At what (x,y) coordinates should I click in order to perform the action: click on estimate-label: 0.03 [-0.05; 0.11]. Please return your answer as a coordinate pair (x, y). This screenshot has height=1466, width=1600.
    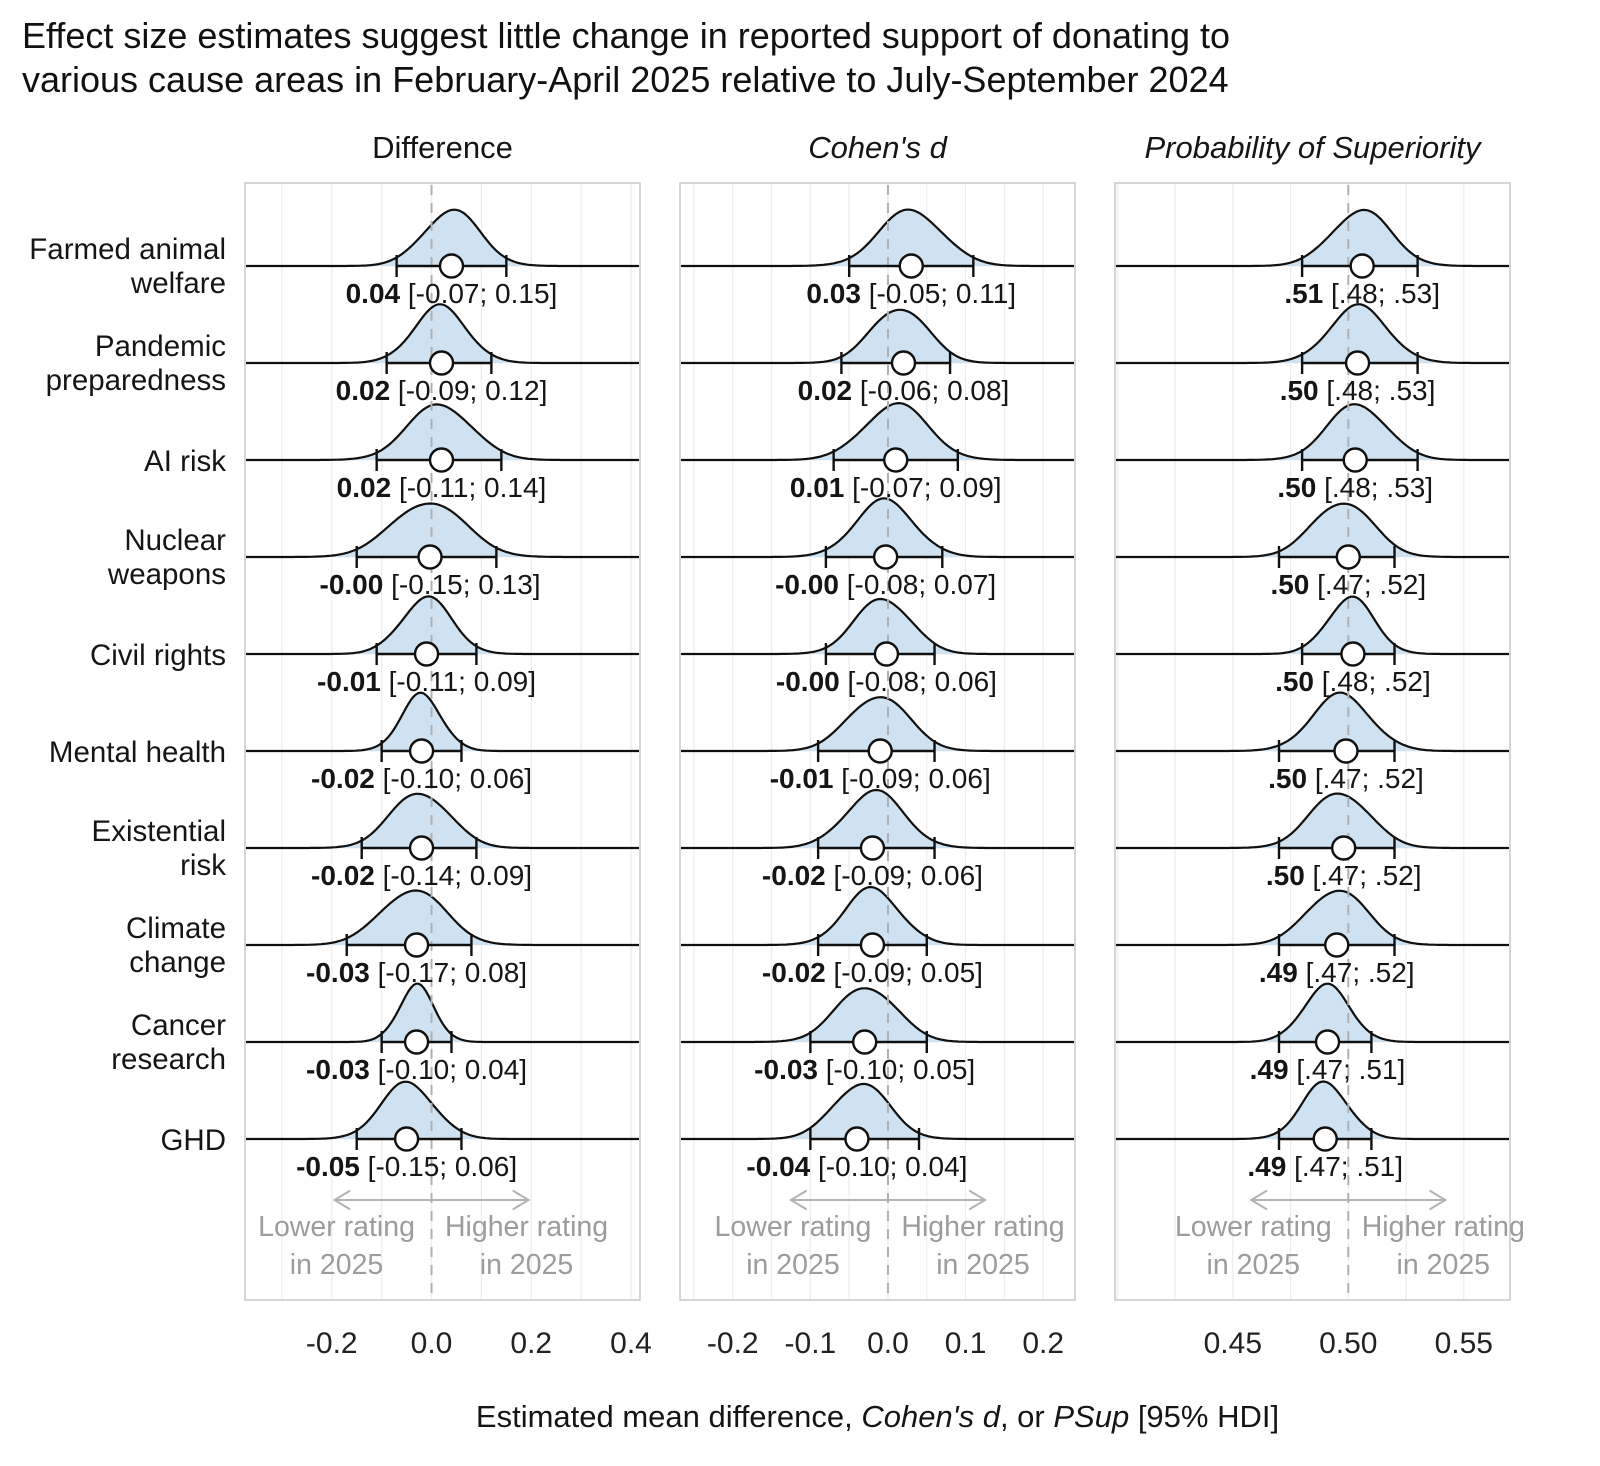
    Looking at the image, I should click on (911, 293).